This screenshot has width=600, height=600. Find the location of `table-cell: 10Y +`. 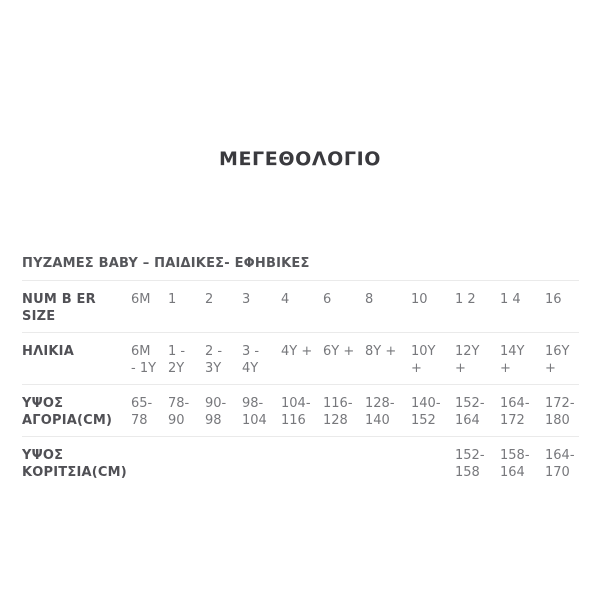

table-cell: 10Y + is located at coordinates (433, 358).